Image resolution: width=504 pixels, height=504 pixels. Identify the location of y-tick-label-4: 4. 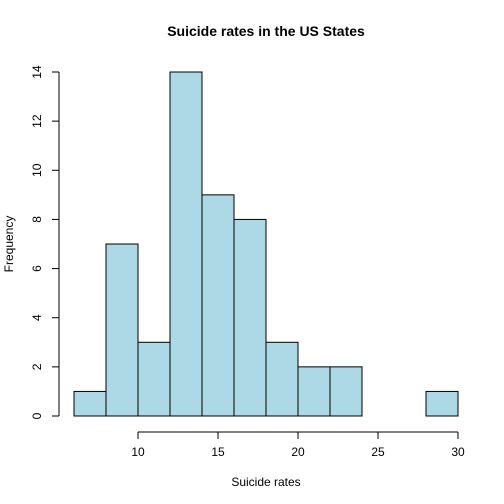
(37, 317).